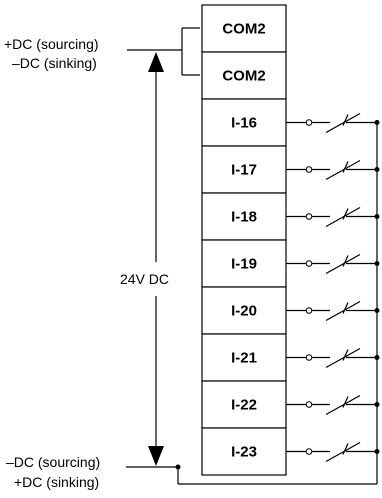  I want to click on input-terminal-i-22: I-22, so click(290, 404).